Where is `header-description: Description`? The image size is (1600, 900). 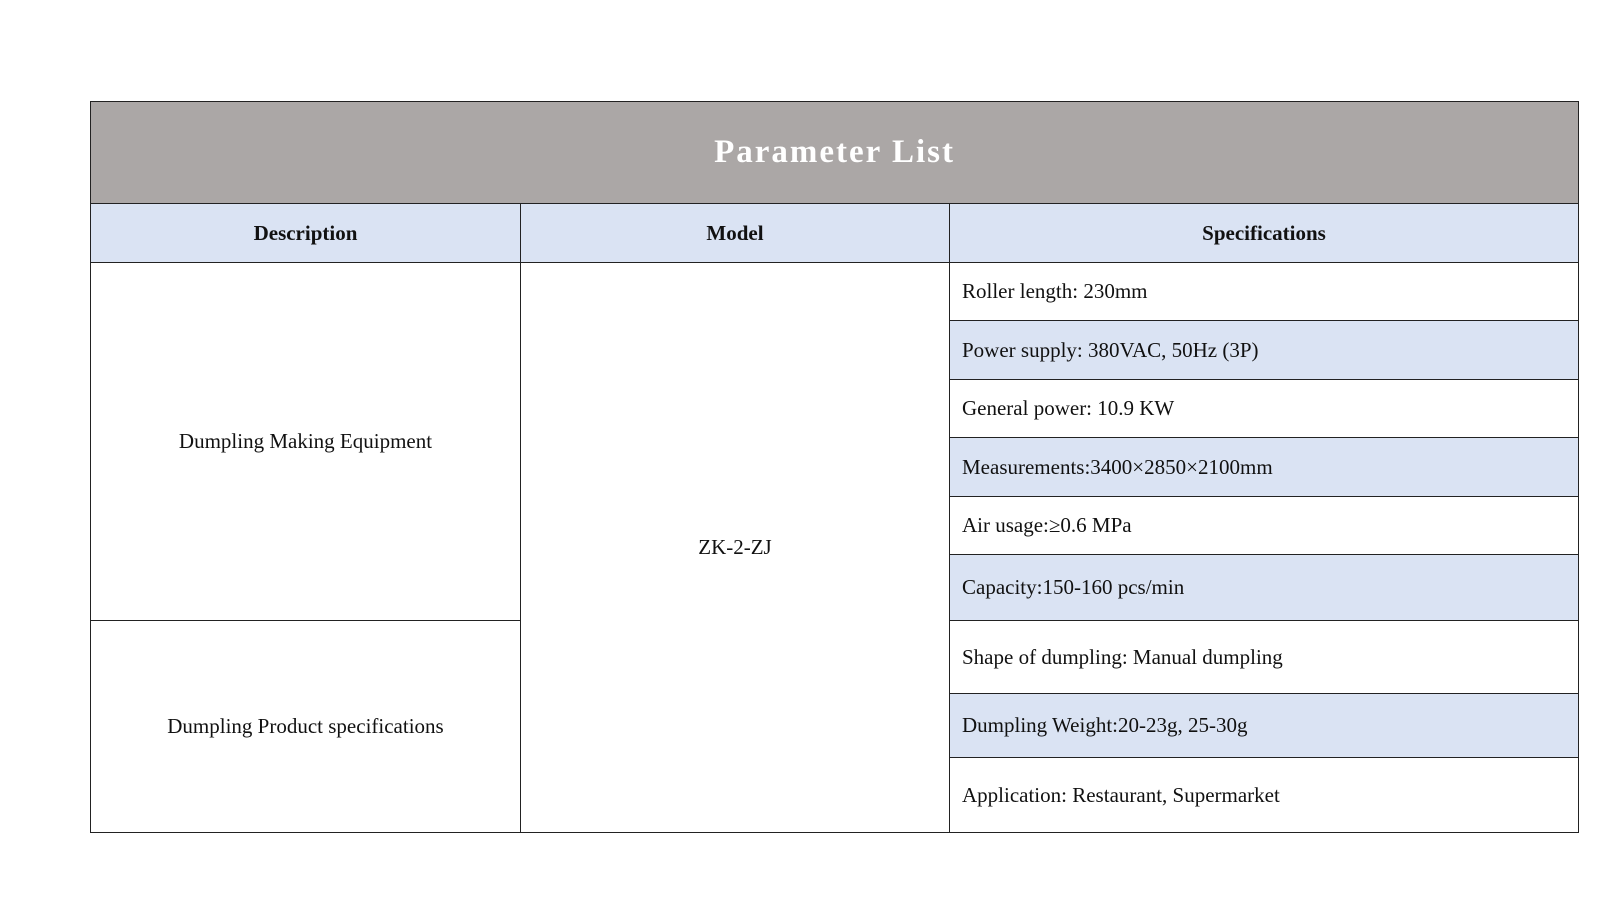
header-description: Description is located at coordinates (305, 233).